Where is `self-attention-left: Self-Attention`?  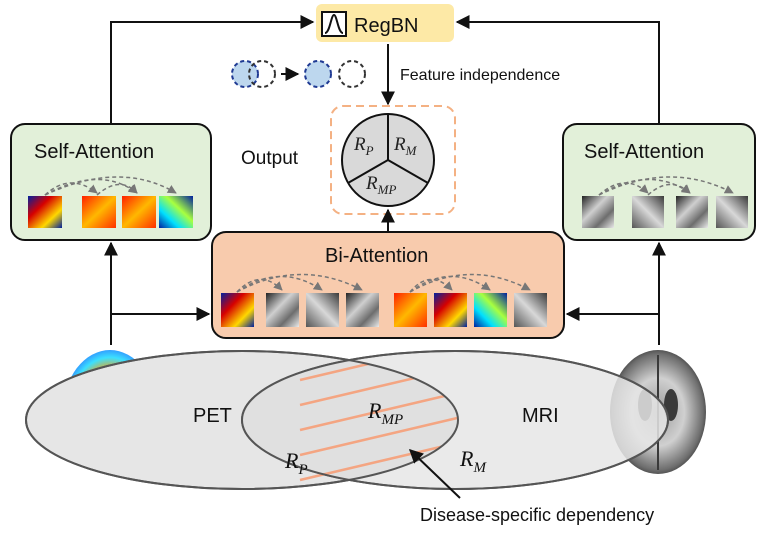
self-attention-left: Self-Attention is located at coordinates (111, 182).